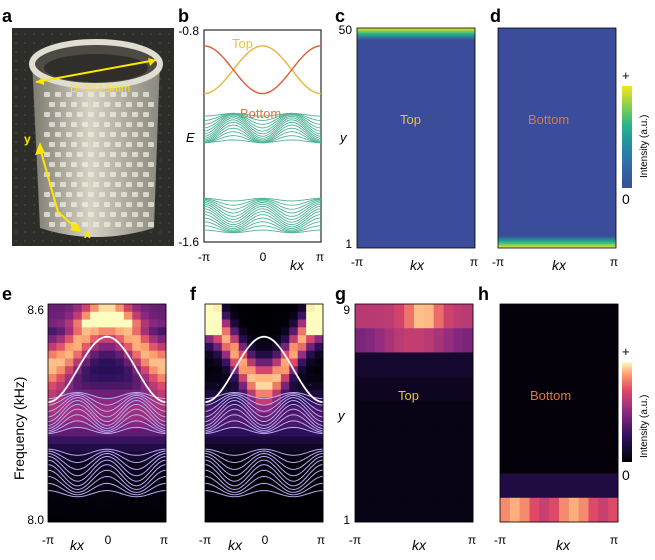 This screenshot has width=655, height=560. I want to click on diameter-label: D=263.5mm, so click(100, 89).